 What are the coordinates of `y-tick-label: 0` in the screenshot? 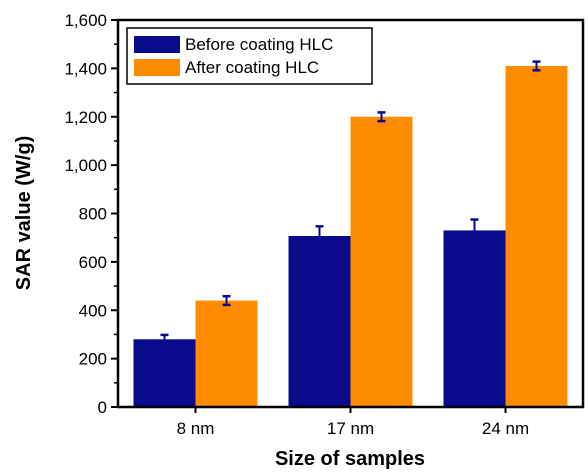 It's located at (102, 407).